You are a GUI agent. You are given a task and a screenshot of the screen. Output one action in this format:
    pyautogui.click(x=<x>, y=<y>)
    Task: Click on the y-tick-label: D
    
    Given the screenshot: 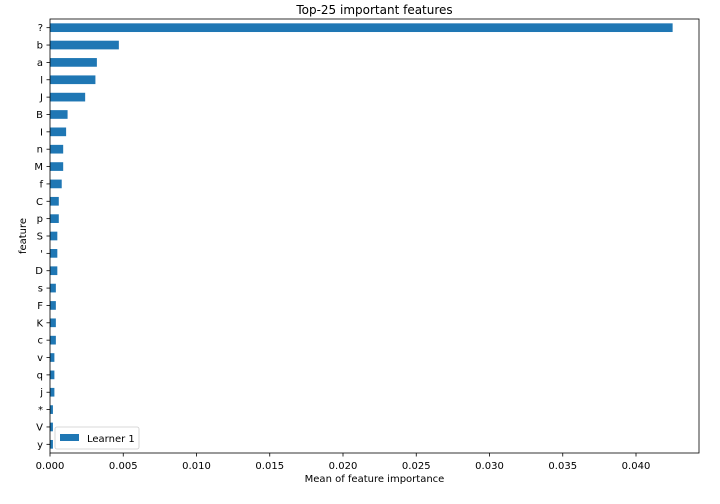 What is the action you would take?
    pyautogui.click(x=39, y=271)
    